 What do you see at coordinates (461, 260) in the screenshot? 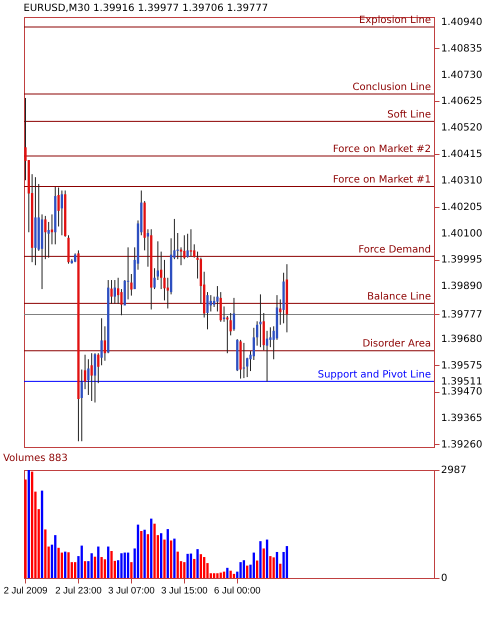
I see `y-tick-label: 1.39995` at bounding box center [461, 260].